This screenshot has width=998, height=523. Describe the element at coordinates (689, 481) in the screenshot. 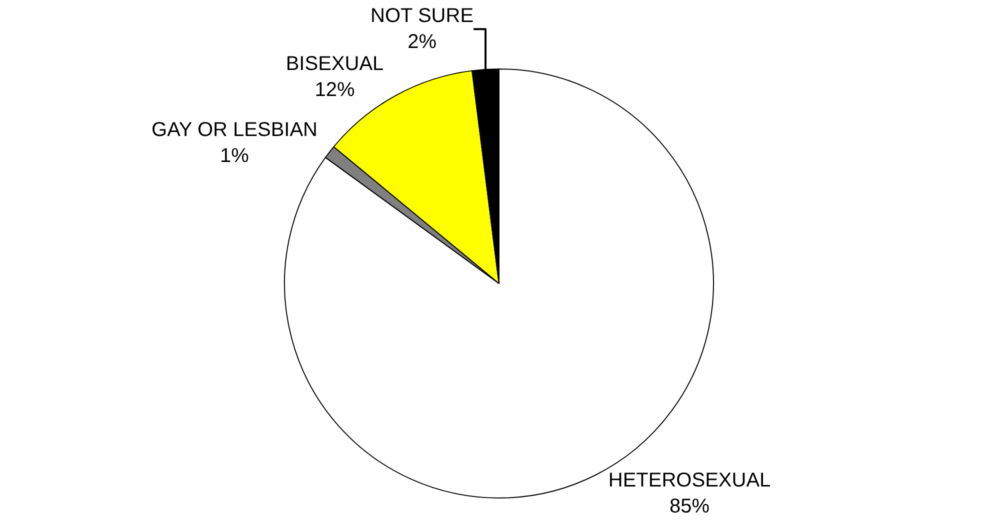

I see `slice-label: HETEROSEXUAL` at that location.